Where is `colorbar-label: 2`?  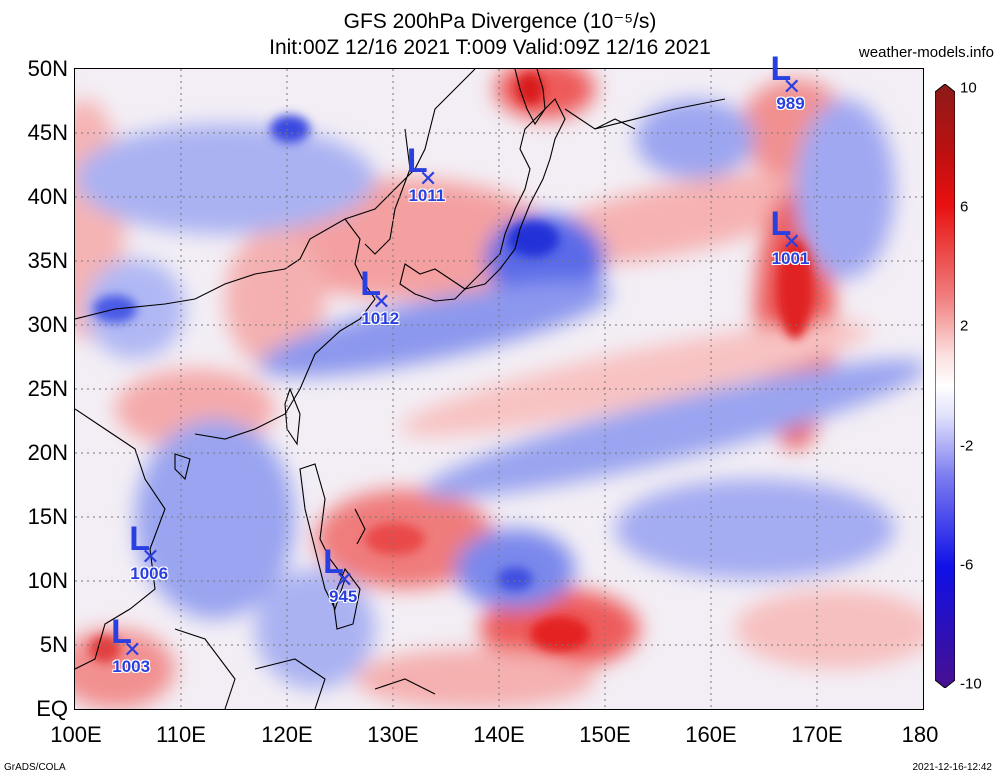
colorbar-label: 2 is located at coordinates (964, 326).